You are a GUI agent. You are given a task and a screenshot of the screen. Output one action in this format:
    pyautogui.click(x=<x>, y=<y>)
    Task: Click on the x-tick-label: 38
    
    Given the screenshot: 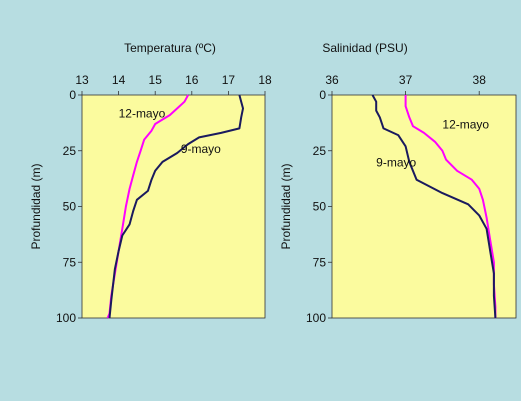 What is the action you would take?
    pyautogui.click(x=480, y=80)
    